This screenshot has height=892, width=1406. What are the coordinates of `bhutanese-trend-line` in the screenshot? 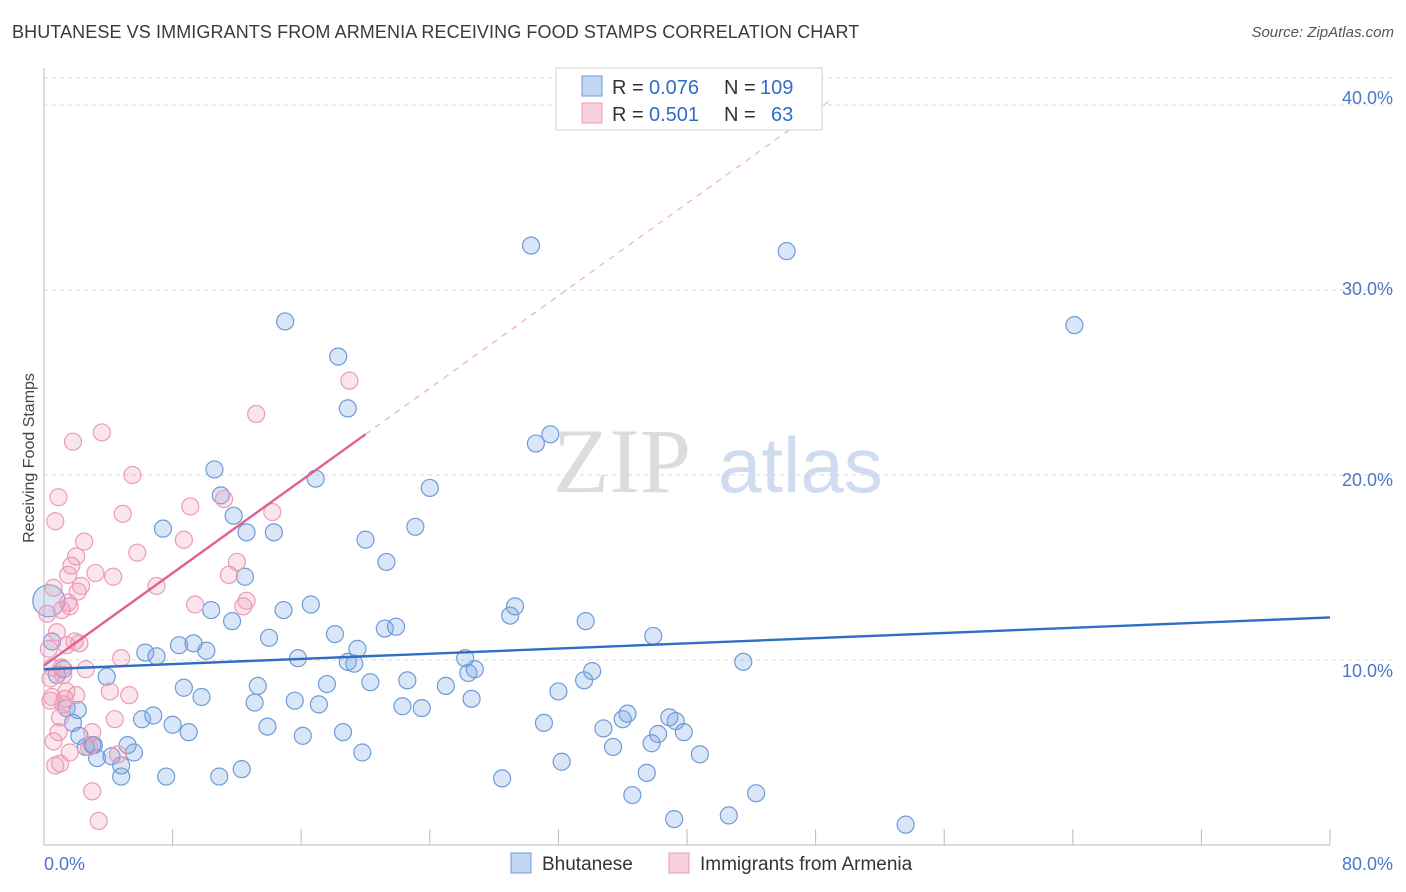 It's located at (687, 643).